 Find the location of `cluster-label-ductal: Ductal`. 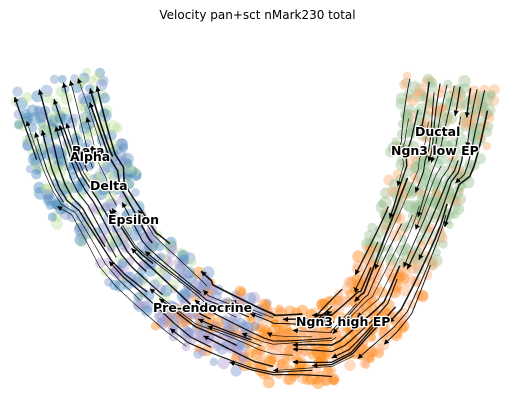

cluster-label-ductal: Ductal is located at coordinates (437, 131).